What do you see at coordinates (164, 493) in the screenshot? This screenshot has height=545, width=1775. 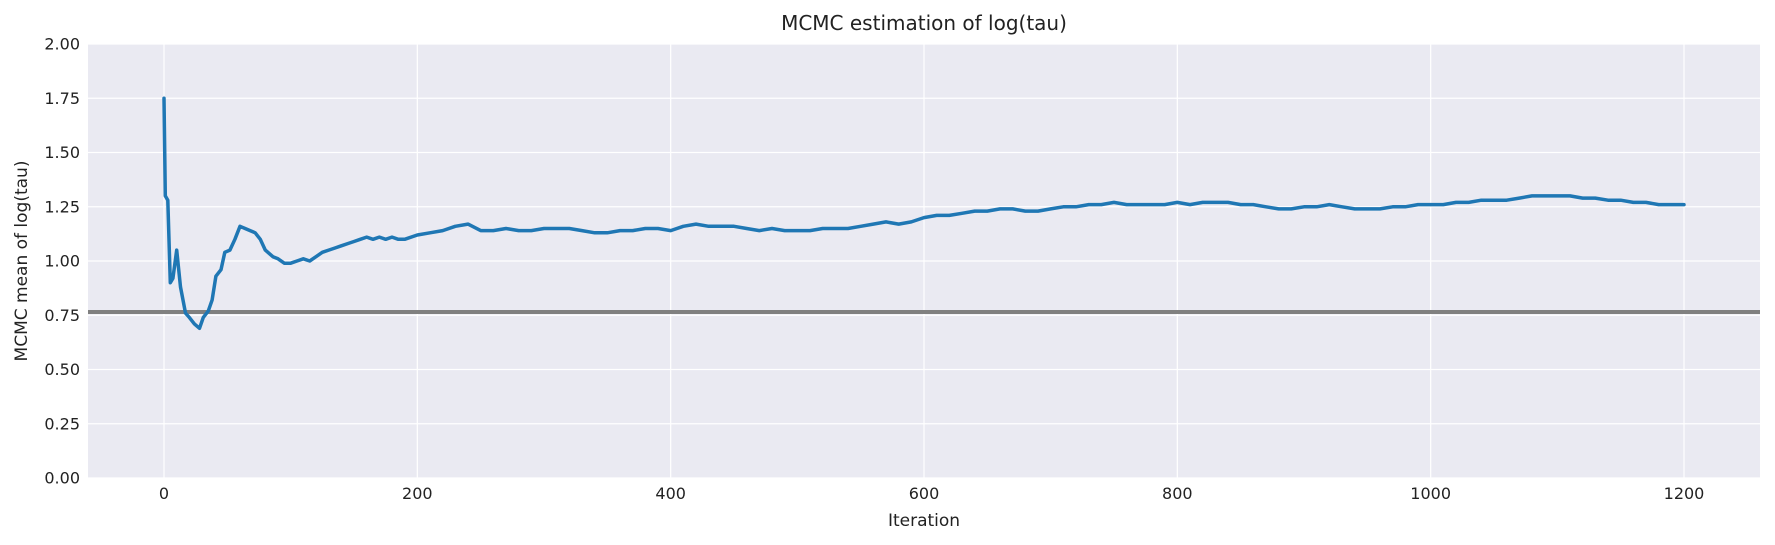 I see `x-tick-label: 0` at bounding box center [164, 493].